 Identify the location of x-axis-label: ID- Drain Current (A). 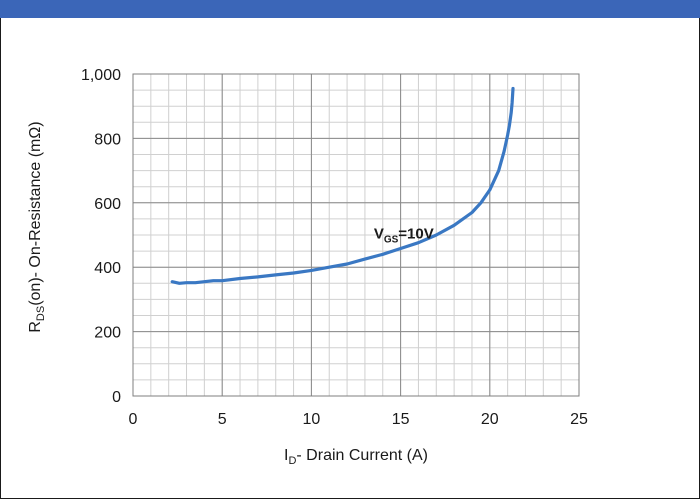
(356, 457).